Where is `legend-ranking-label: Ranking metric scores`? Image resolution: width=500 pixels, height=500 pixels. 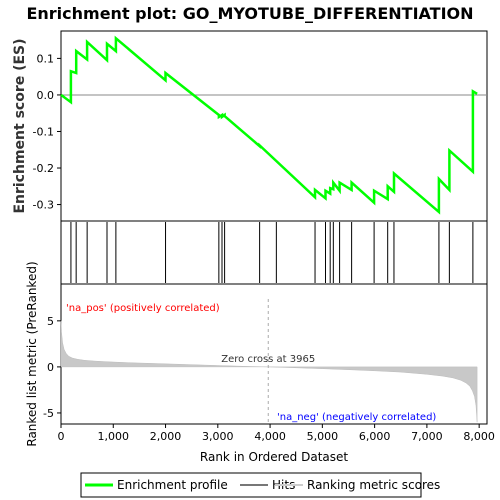
legend-ranking-label: Ranking metric scores is located at coordinates (373, 485).